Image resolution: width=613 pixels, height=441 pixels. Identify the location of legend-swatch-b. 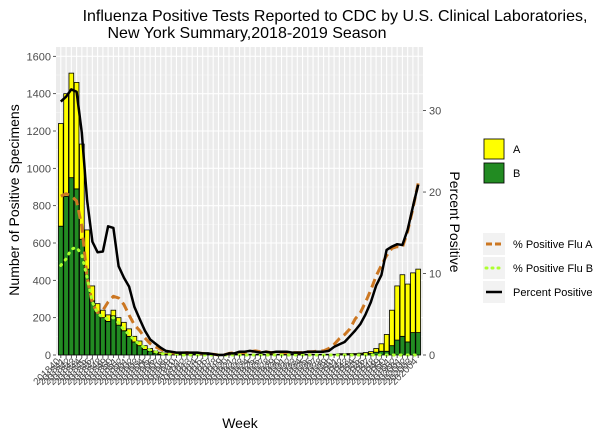
(494, 173).